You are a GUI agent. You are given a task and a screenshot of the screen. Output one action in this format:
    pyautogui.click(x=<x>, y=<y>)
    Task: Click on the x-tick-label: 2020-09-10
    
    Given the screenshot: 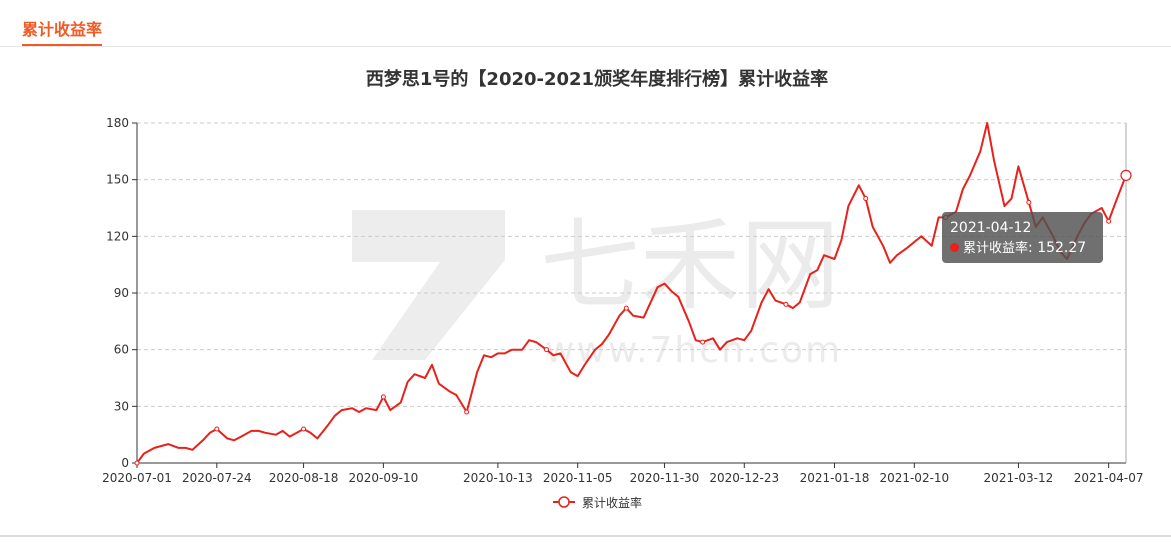 What is the action you would take?
    pyautogui.click(x=384, y=478)
    